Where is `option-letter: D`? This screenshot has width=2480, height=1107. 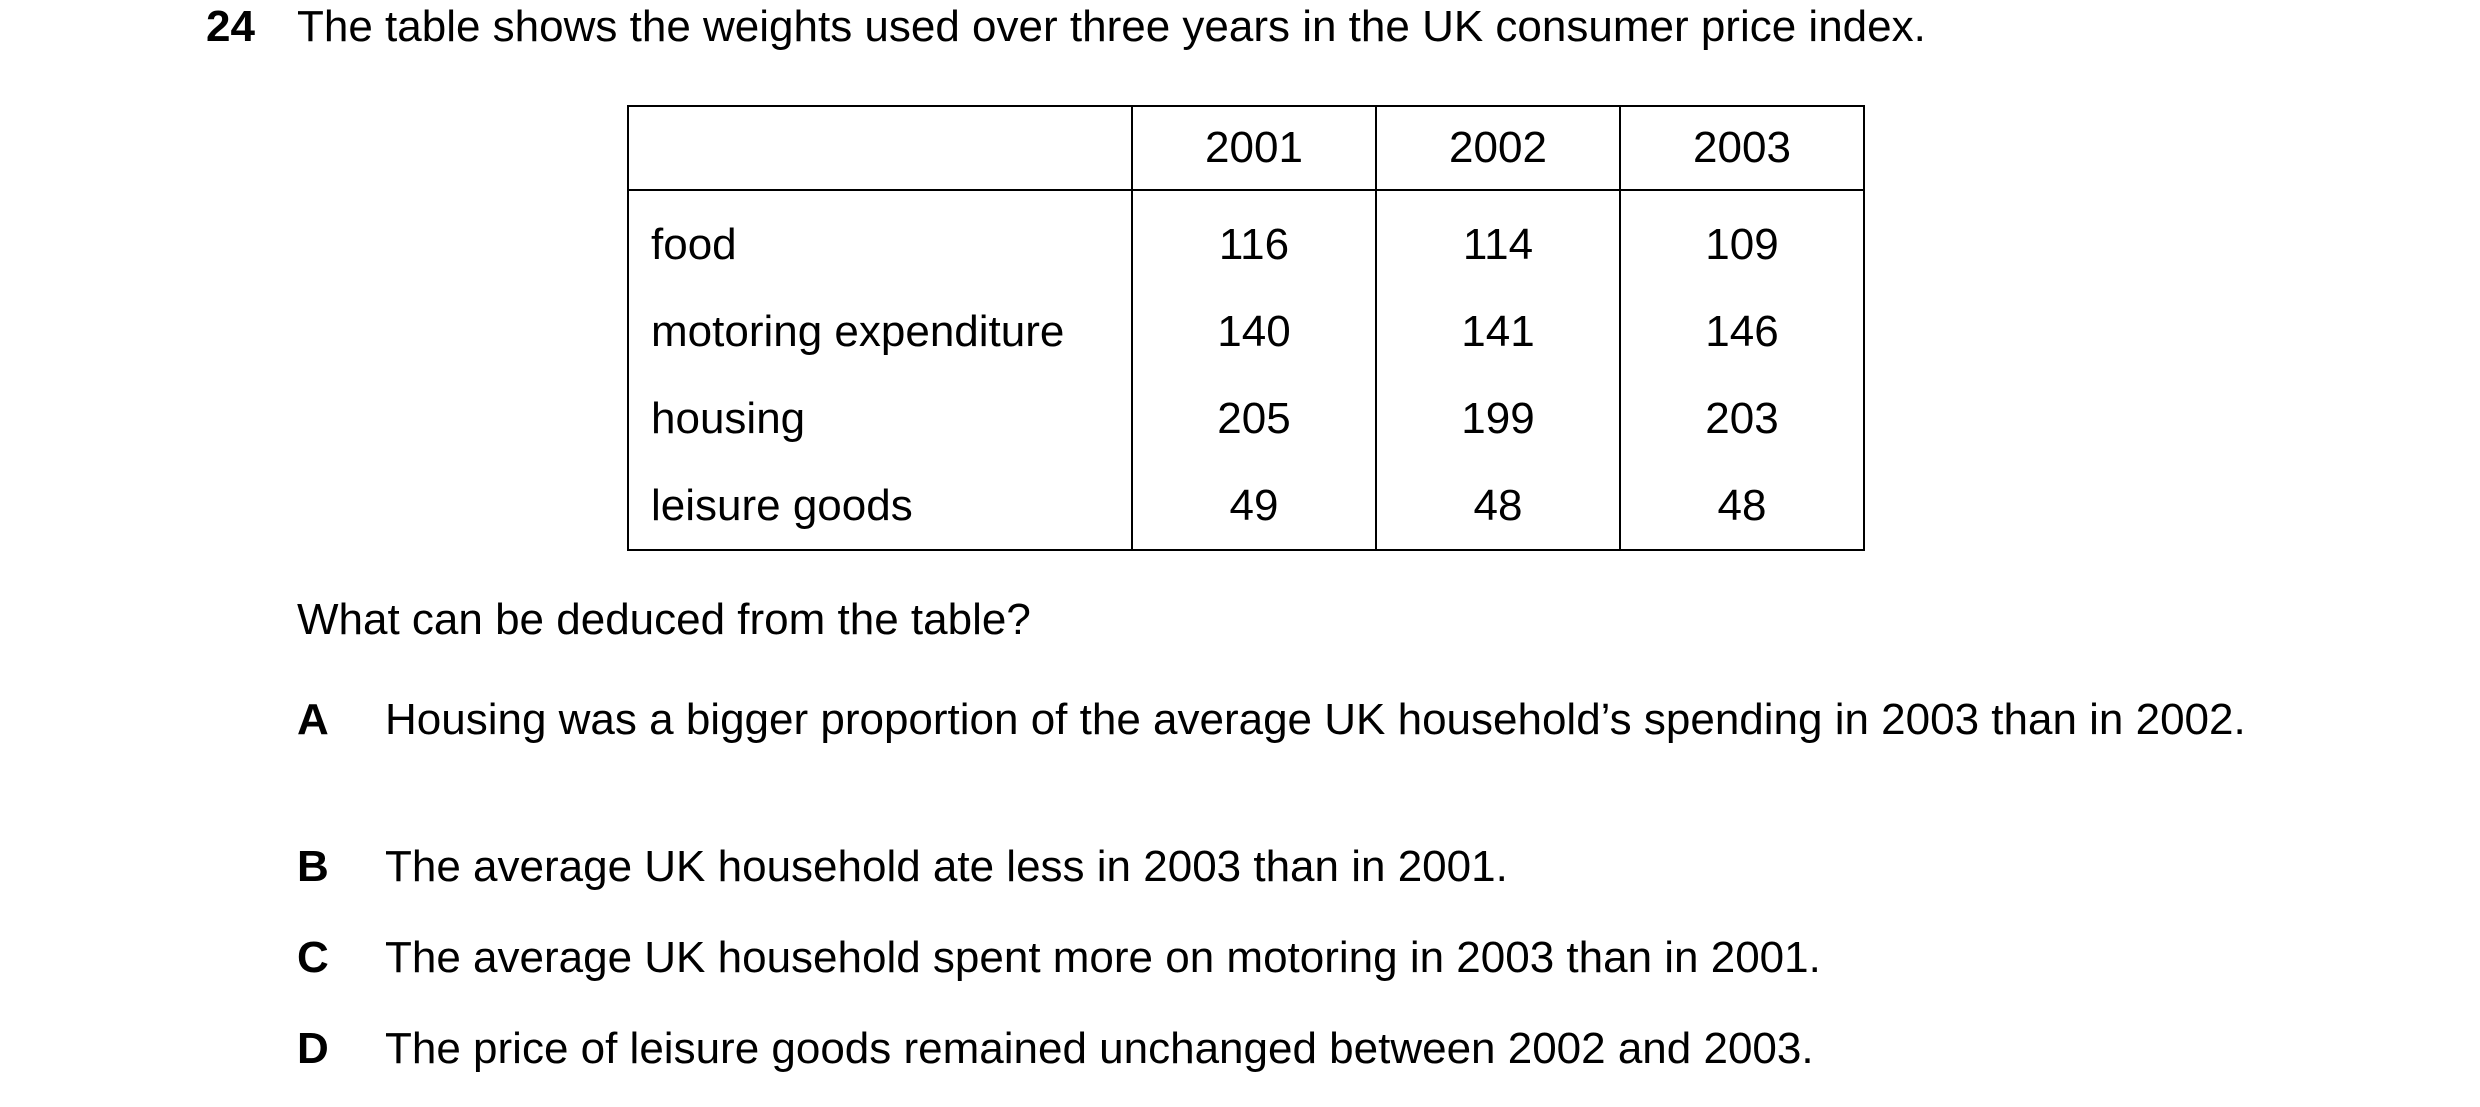 option-letter: D is located at coordinates (313, 1048).